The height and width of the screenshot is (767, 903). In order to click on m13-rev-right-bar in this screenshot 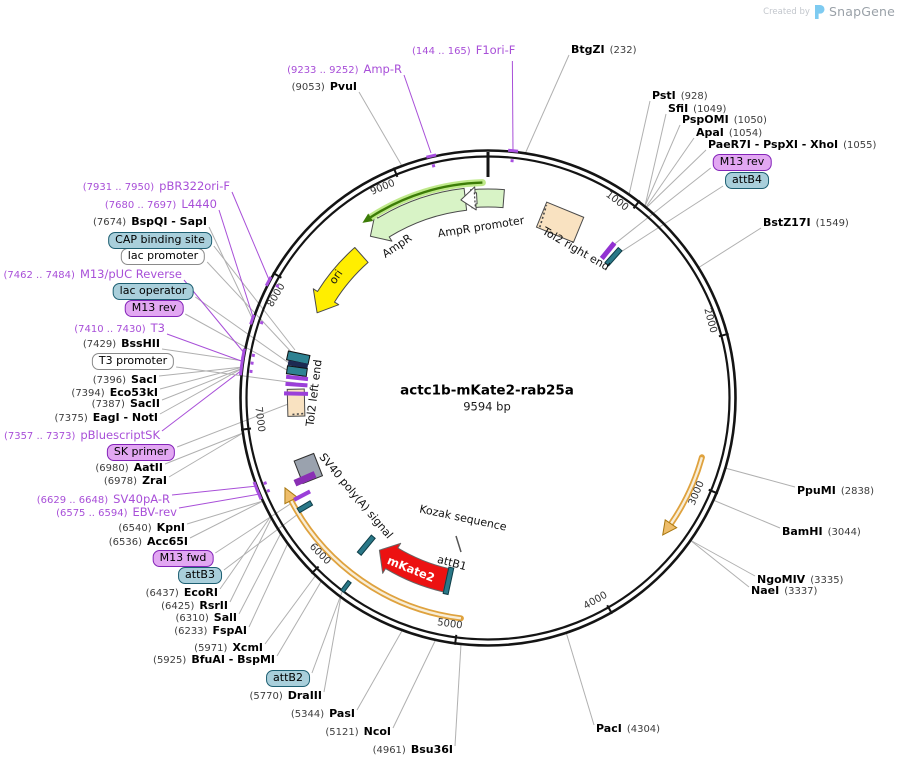, I will do `click(608, 251)`.